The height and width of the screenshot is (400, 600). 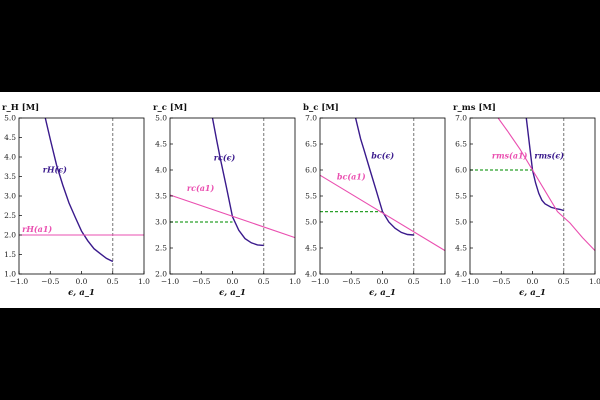 What do you see at coordinates (37, 229) in the screenshot?
I see `curve-label: rH(a1)` at bounding box center [37, 229].